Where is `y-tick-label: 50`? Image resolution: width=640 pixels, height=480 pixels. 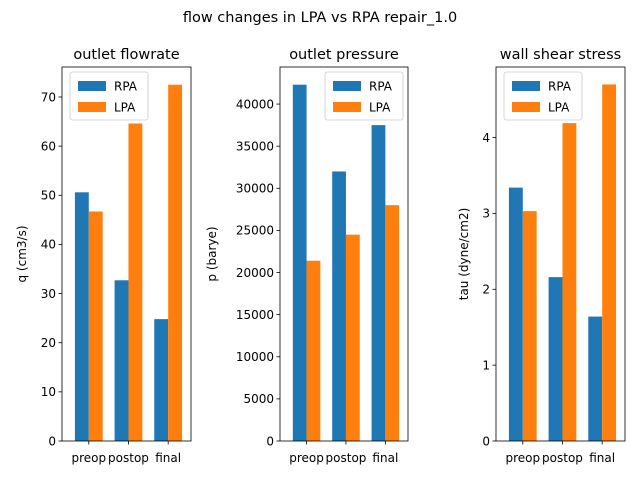
y-tick-label: 50 is located at coordinates (48, 196).